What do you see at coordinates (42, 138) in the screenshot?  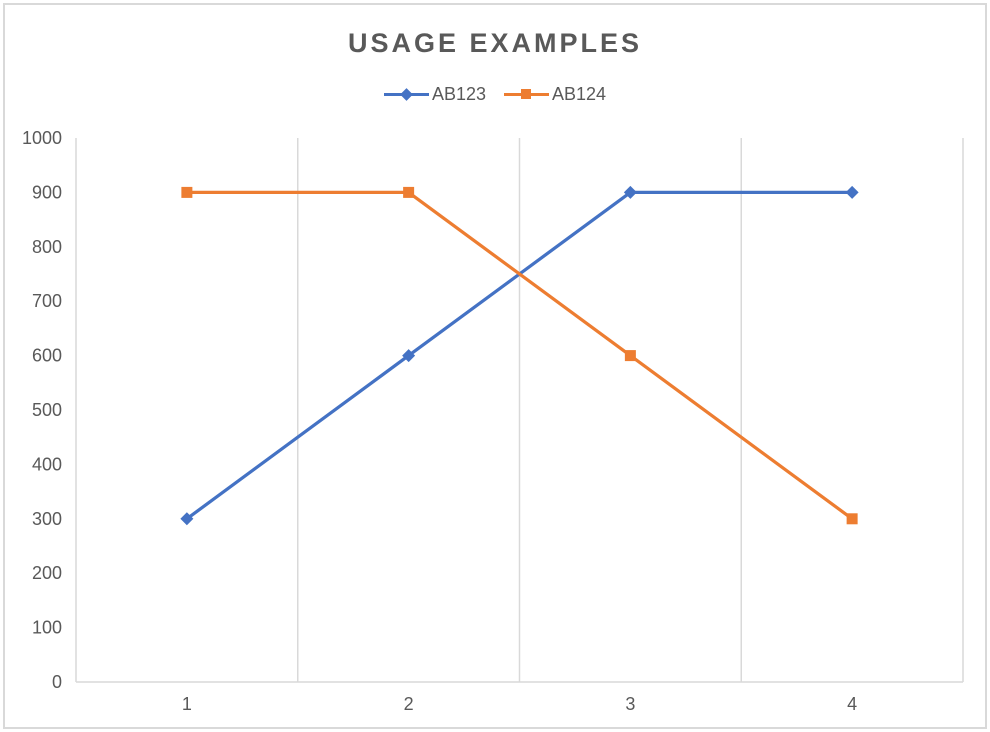 I see `y-tick-label: 1000` at bounding box center [42, 138].